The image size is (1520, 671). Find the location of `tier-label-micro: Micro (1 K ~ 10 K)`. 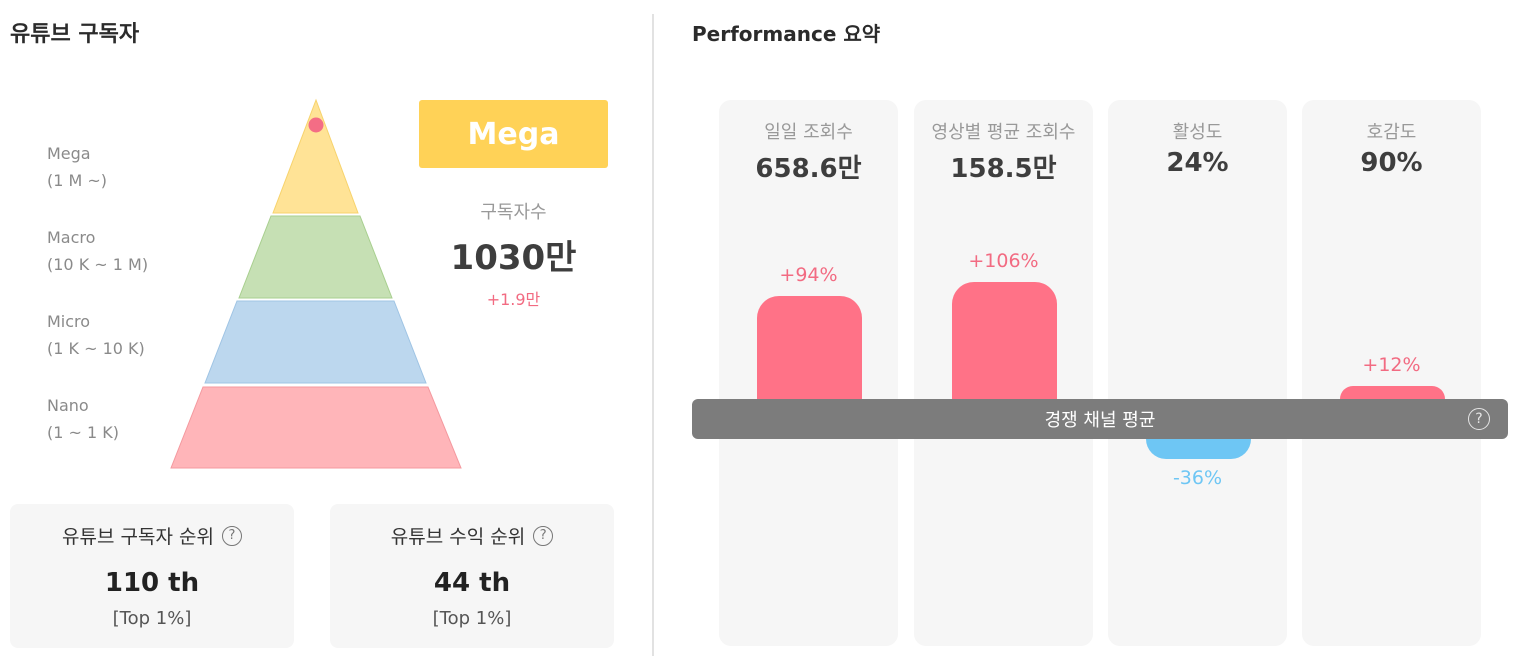

tier-label-micro: Micro (1 K ~ 10 K) is located at coordinates (96, 335).